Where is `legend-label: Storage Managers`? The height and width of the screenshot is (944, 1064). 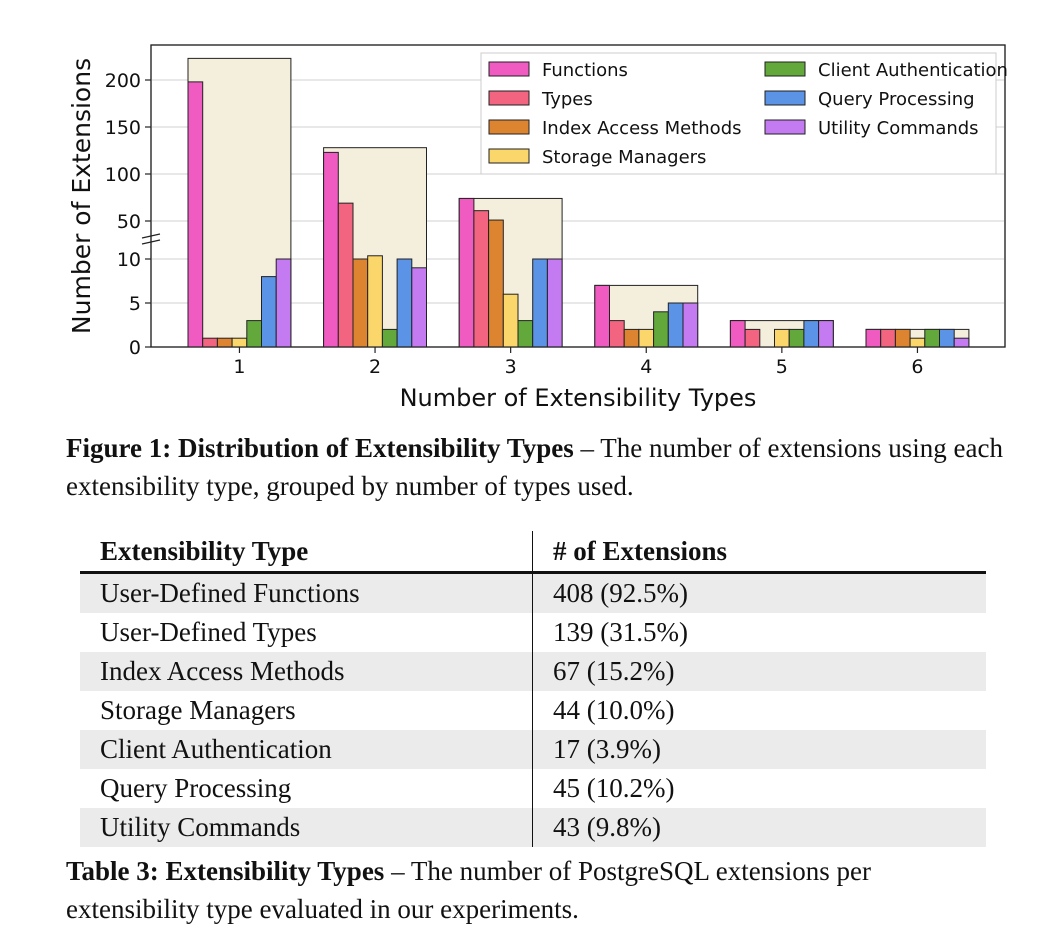 legend-label: Storage Managers is located at coordinates (624, 157).